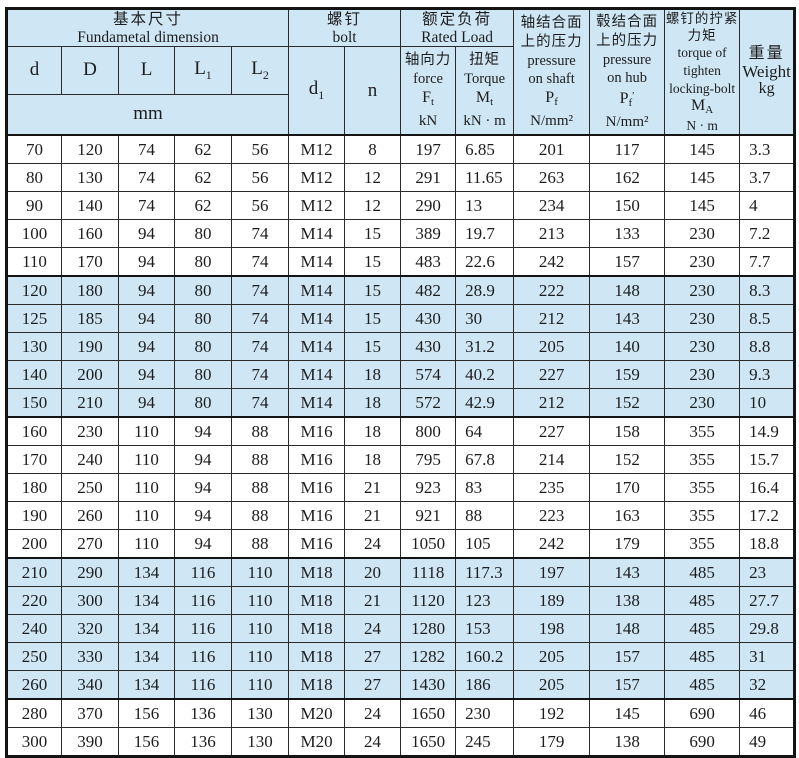 The height and width of the screenshot is (758, 799). I want to click on cell-Pf-prime: 138, so click(627, 600).